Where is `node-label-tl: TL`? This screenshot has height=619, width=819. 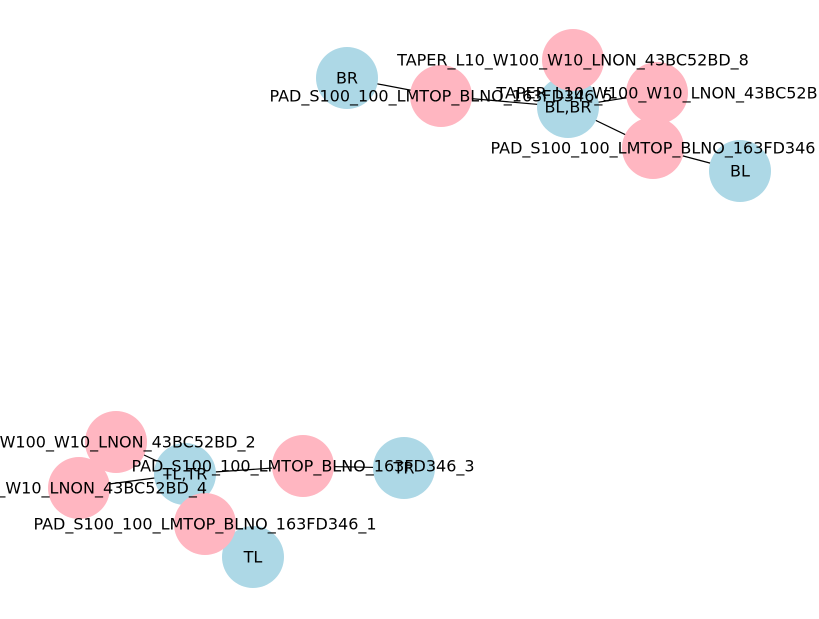
node-label-tl: TL is located at coordinates (253, 557).